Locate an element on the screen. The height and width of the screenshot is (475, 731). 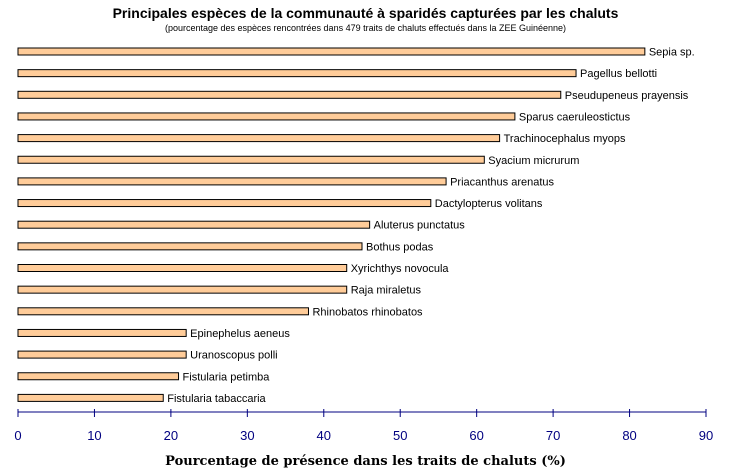
bar-label: Pseudupeneus prayensis is located at coordinates (627, 96).